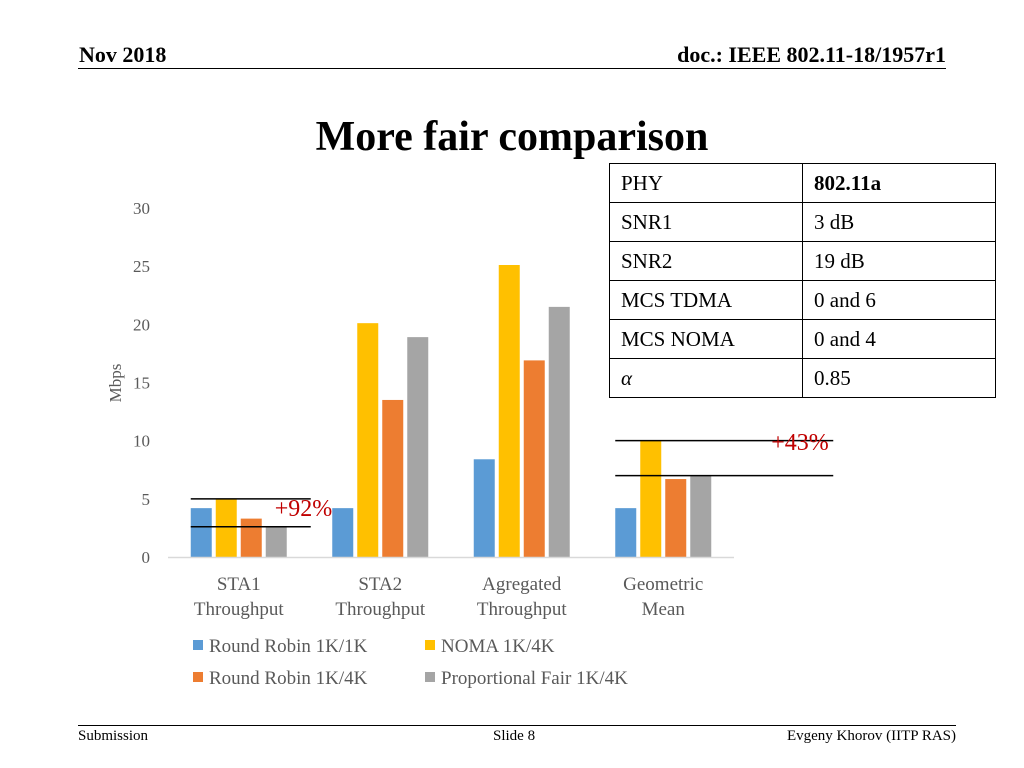 Image resolution: width=1024 pixels, height=768 pixels. I want to click on table-row: α 0.85, so click(802, 378).